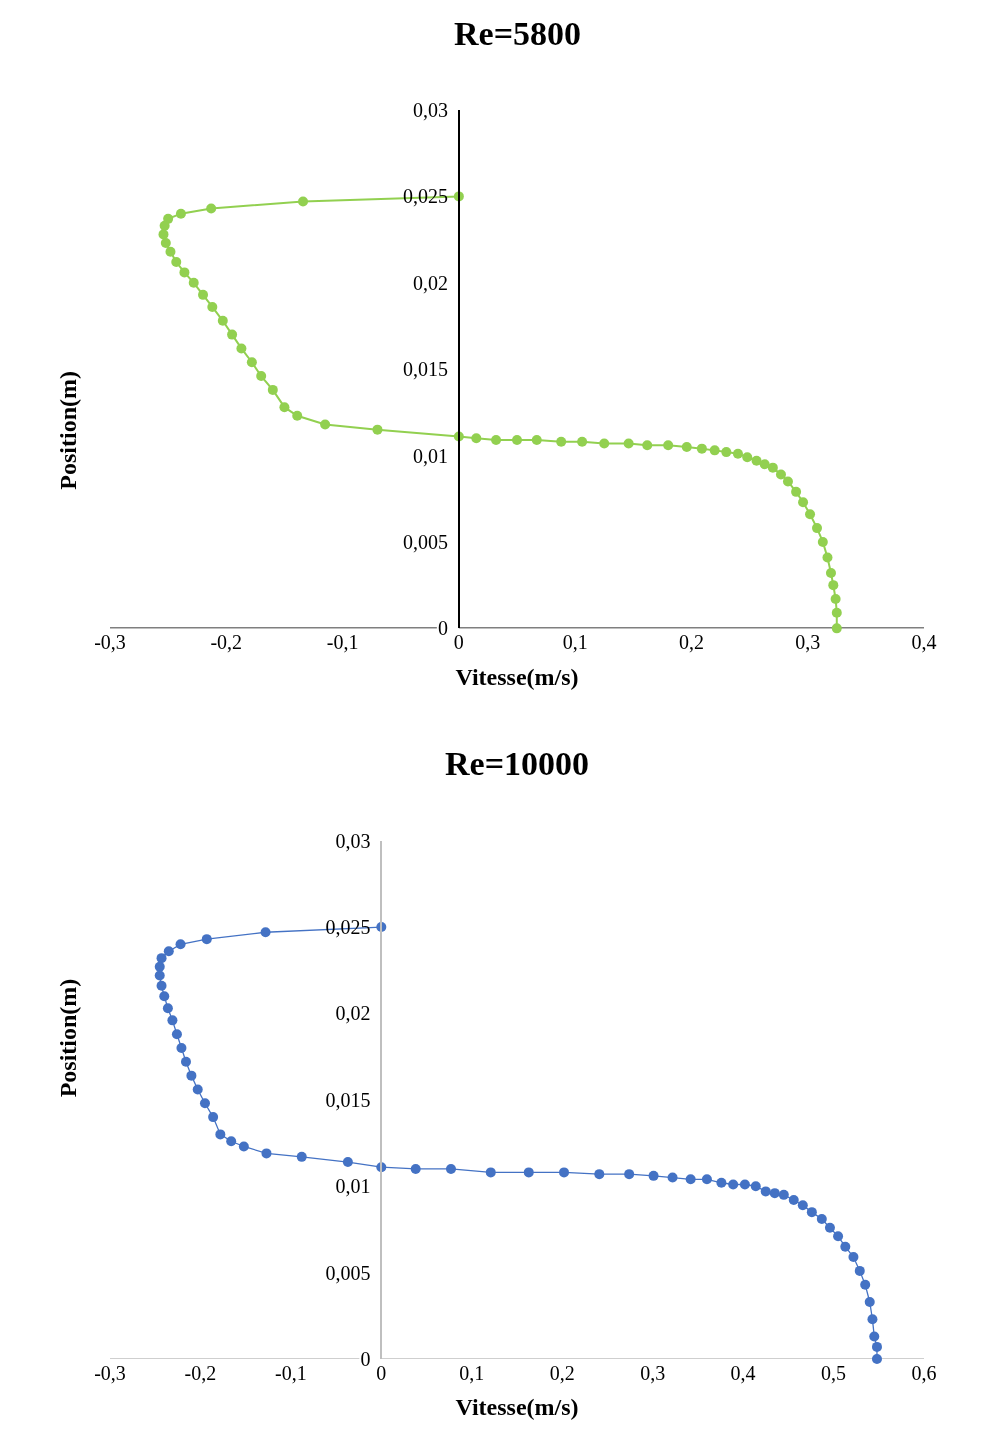 The image size is (994, 1429). What do you see at coordinates (381, 1373) in the screenshot?
I see `x-tick-label: 0` at bounding box center [381, 1373].